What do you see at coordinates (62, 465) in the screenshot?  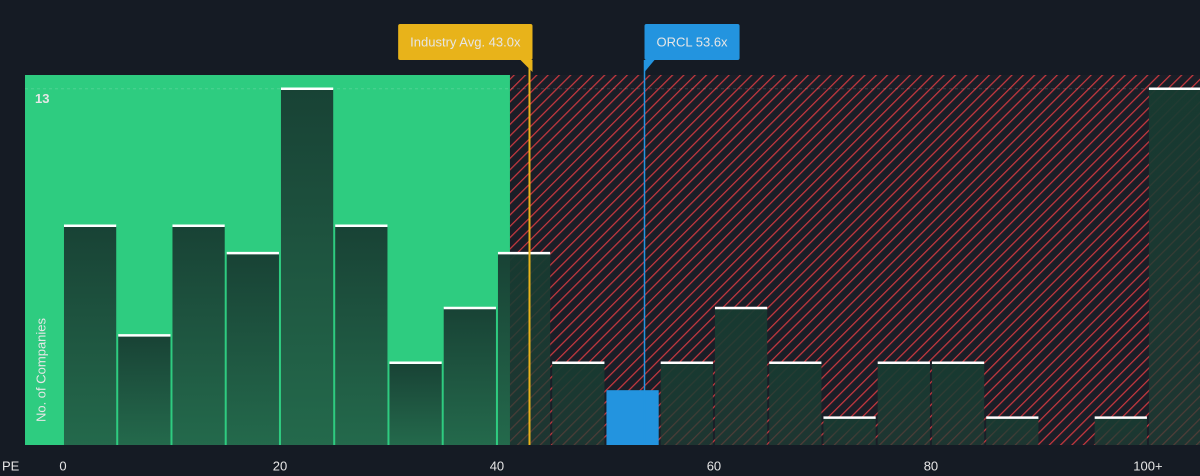 I see `x-tick-label: 0` at bounding box center [62, 465].